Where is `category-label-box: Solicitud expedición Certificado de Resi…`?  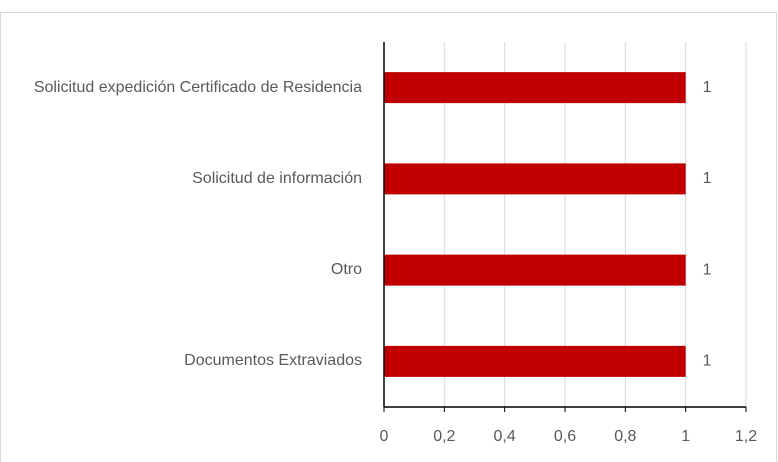
category-label-box: Solicitud expedición Certificado de Resi… is located at coordinates (187, 88).